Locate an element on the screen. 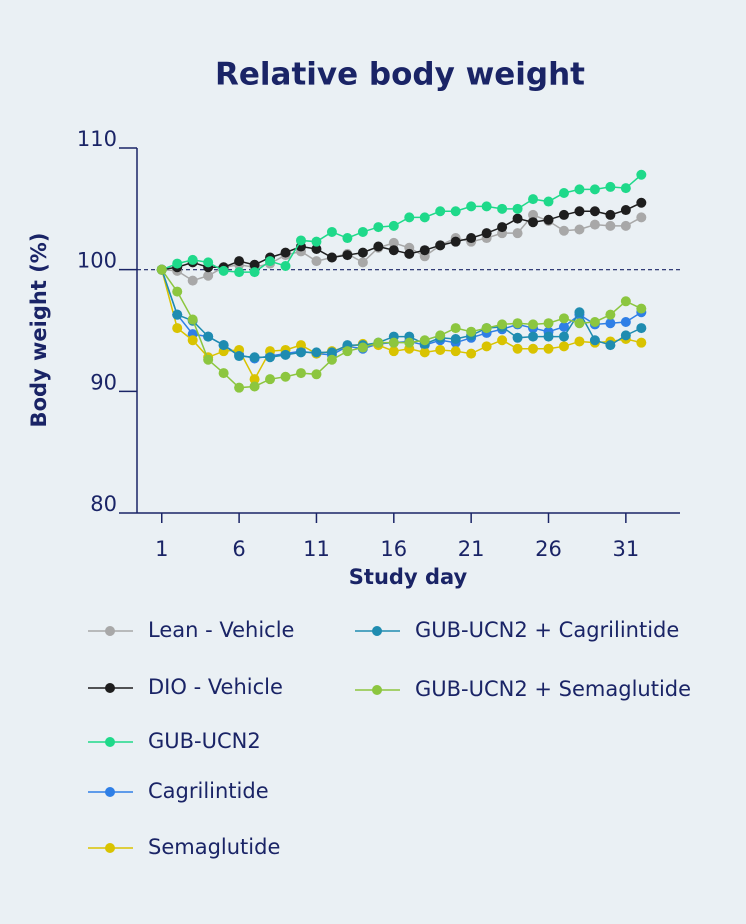  y-tick-label: 80 is located at coordinates (103, 504).